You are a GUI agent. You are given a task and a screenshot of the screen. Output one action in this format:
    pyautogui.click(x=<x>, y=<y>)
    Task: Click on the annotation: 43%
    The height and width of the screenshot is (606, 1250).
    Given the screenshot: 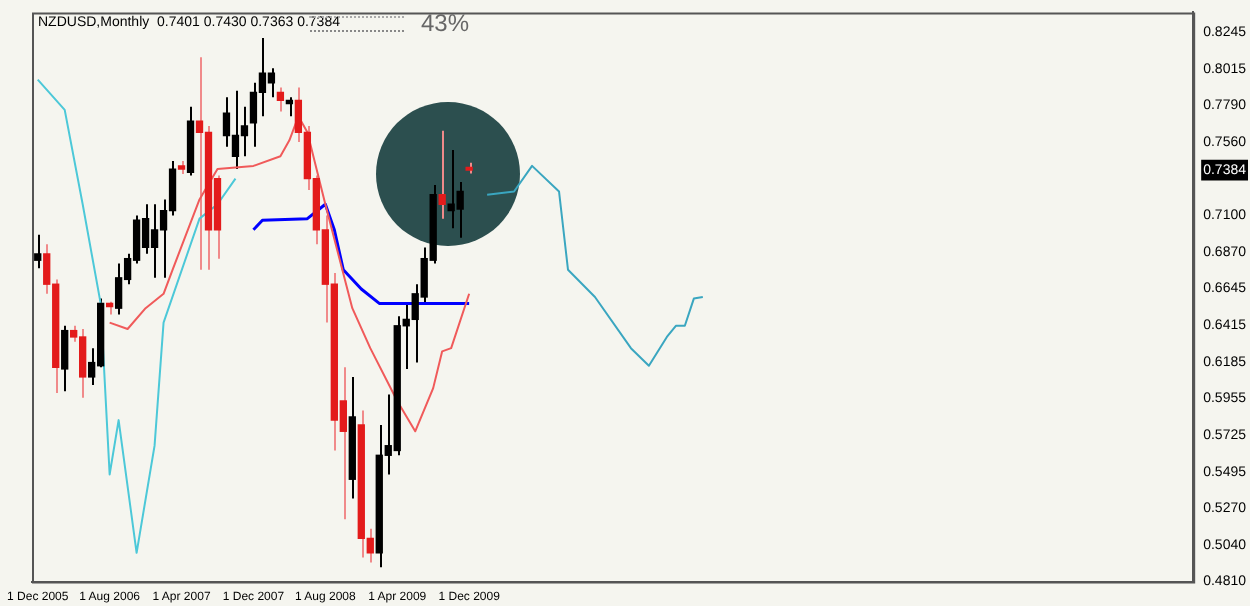 What is the action you would take?
    pyautogui.click(x=445, y=23)
    